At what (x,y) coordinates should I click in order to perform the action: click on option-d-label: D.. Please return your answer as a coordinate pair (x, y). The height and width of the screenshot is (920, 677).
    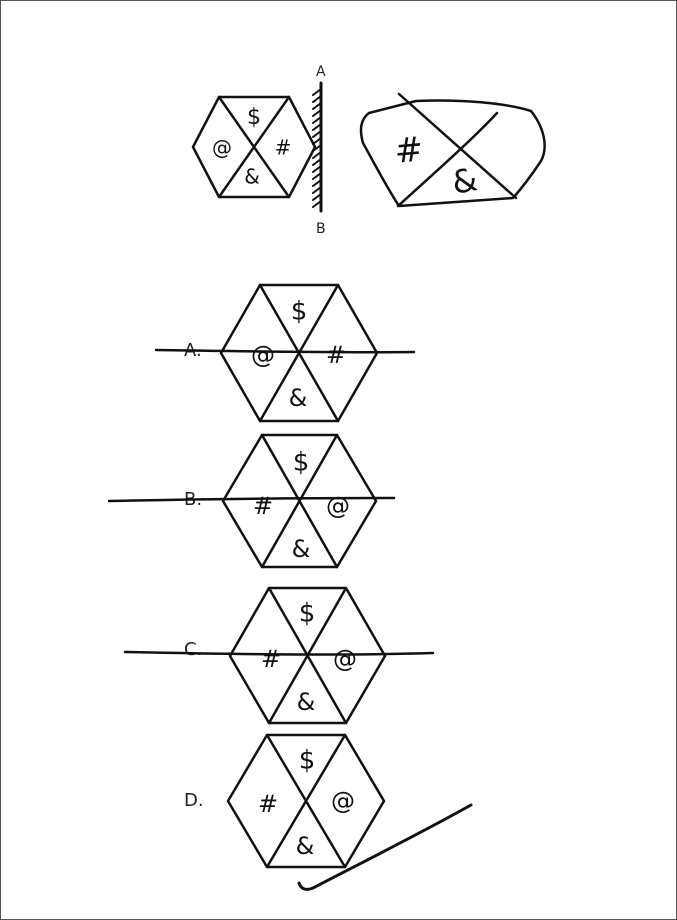
    Looking at the image, I should click on (194, 800).